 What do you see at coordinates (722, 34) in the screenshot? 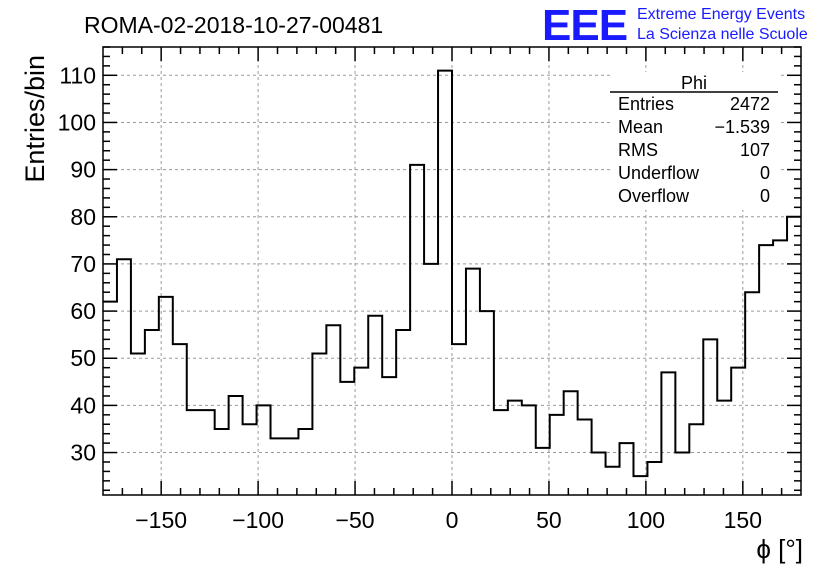
I see `eee-logo-line2: La Scienza nelle Scuole` at bounding box center [722, 34].